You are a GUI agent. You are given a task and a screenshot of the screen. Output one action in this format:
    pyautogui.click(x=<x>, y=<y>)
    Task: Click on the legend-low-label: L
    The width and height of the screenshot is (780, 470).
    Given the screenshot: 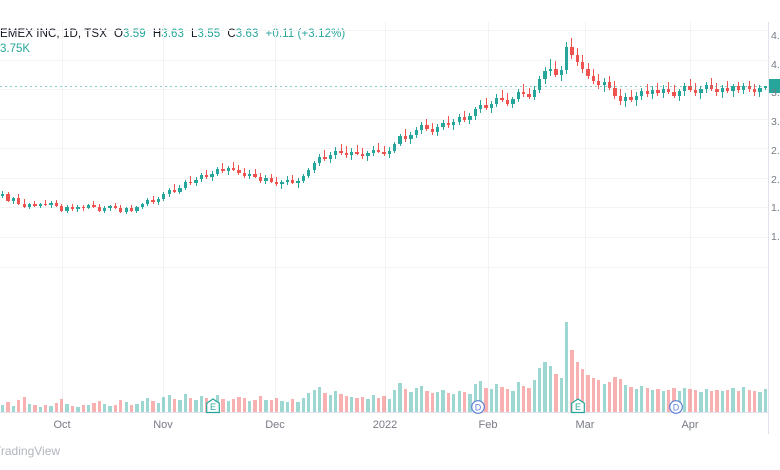 What is the action you would take?
    pyautogui.click(x=194, y=34)
    